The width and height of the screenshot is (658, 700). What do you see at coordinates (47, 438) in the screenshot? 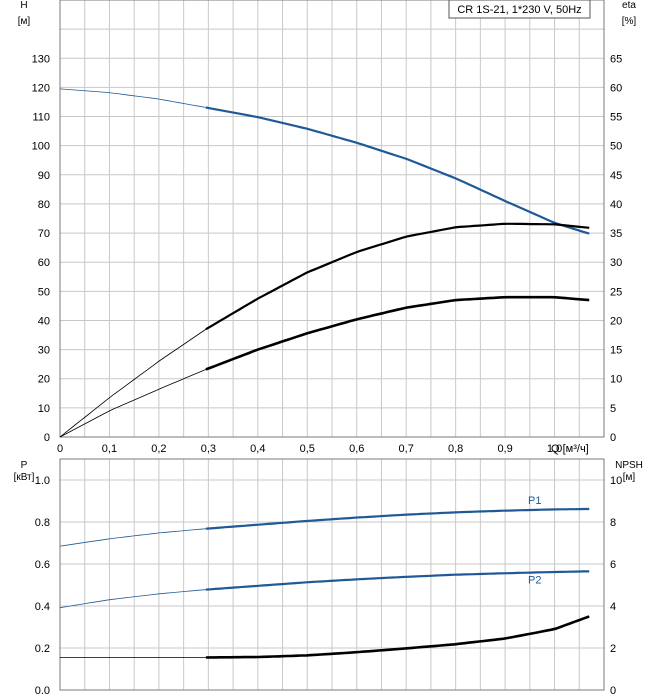
I see `top-left-tick-label: 0` at bounding box center [47, 438].